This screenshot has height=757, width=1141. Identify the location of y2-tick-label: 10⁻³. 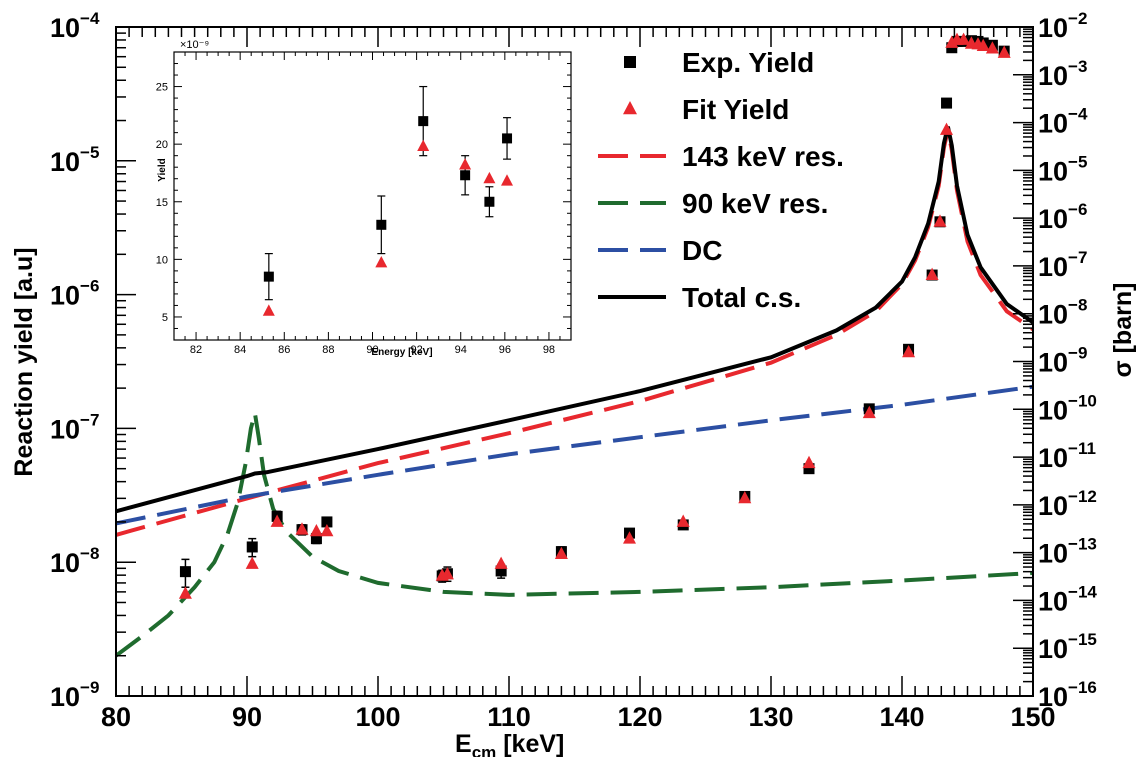
(1062, 74).